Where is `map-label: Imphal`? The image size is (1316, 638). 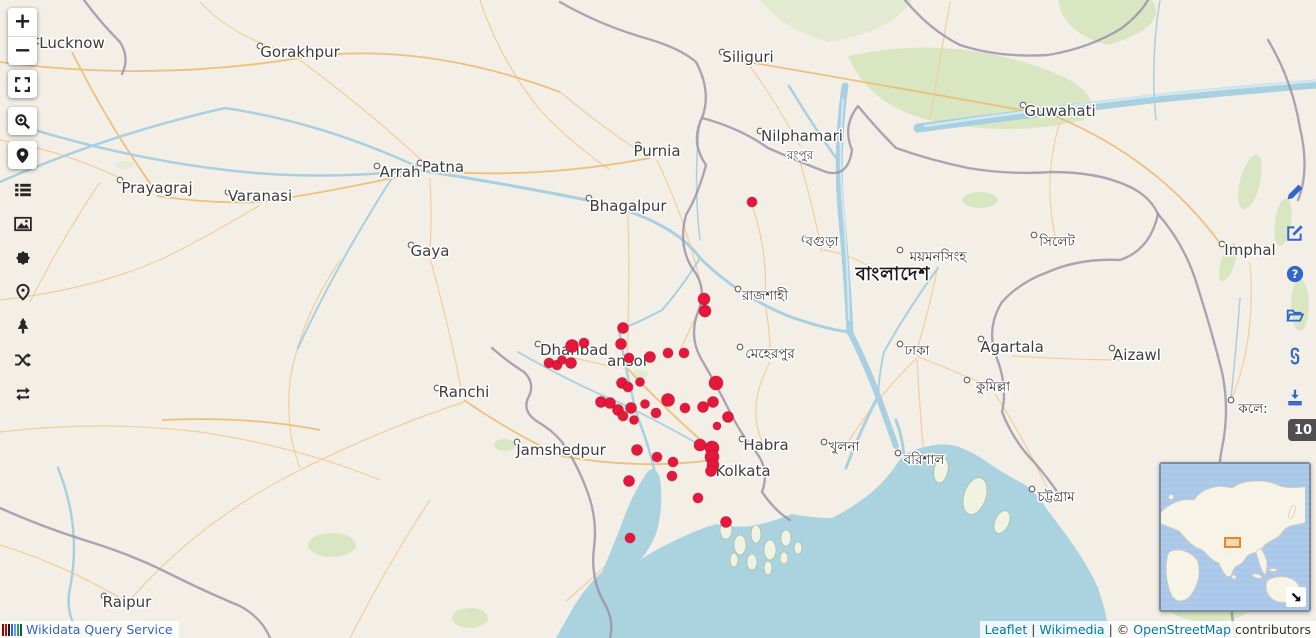 map-label: Imphal is located at coordinates (1249, 250).